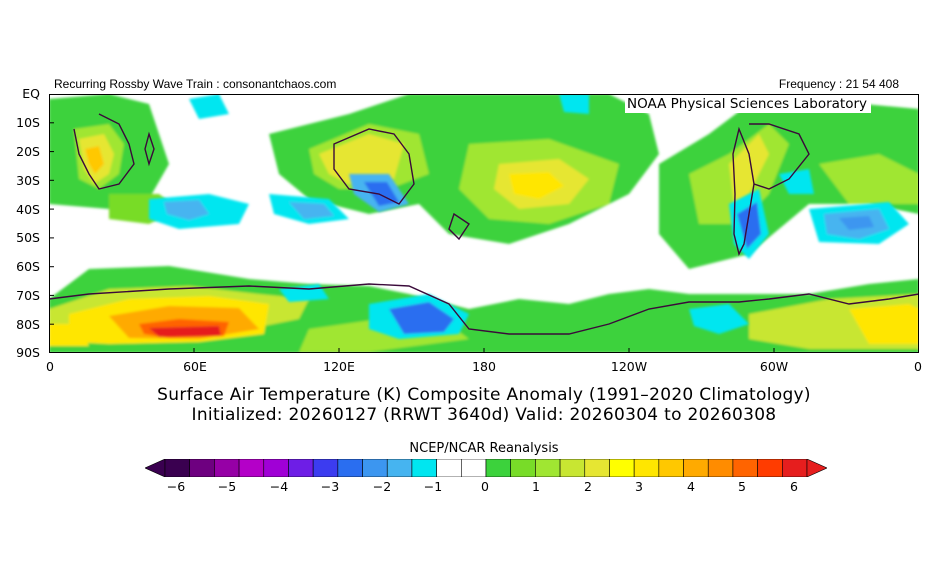 This screenshot has height=580, width=930. Describe the element at coordinates (28, 295) in the screenshot. I see `y-tick-label: 70S` at that location.